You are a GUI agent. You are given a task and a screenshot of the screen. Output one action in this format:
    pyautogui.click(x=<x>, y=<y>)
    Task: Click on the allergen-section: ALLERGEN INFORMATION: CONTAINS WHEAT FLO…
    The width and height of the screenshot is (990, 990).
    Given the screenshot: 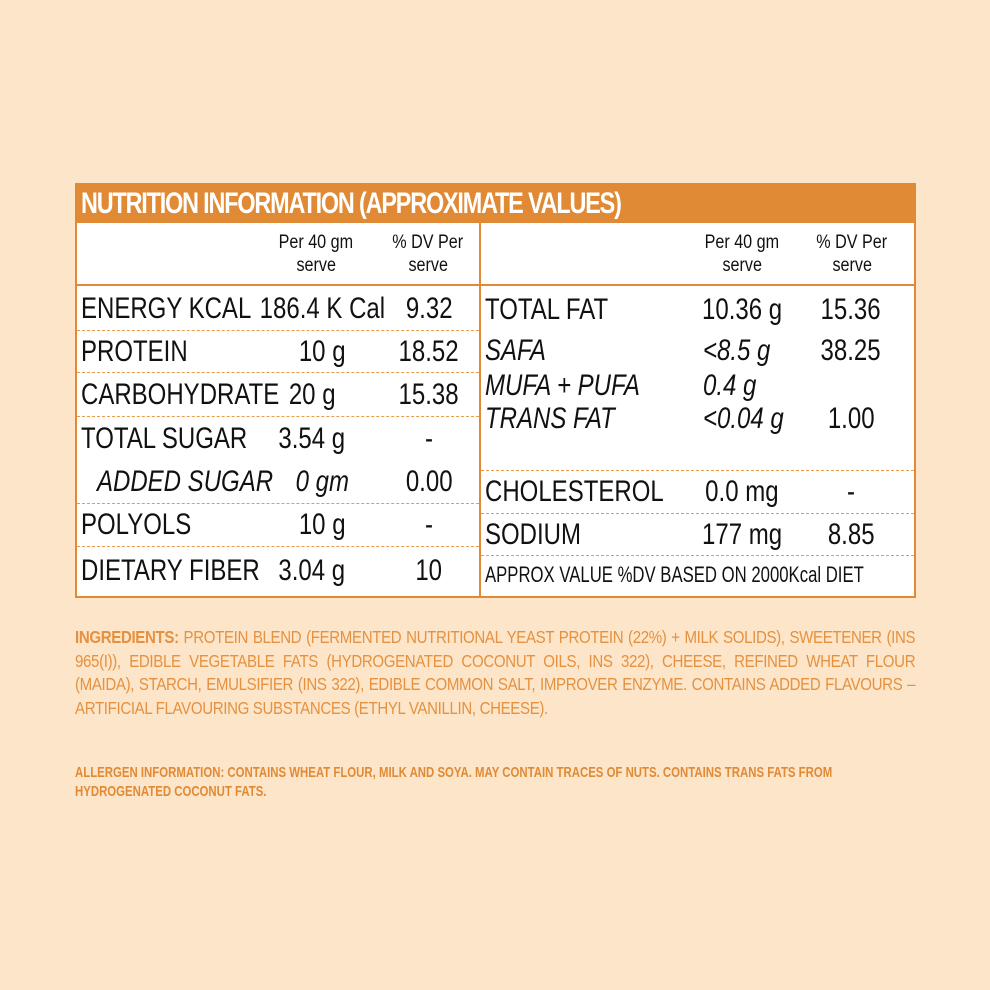 What is the action you would take?
    pyautogui.click(x=495, y=782)
    